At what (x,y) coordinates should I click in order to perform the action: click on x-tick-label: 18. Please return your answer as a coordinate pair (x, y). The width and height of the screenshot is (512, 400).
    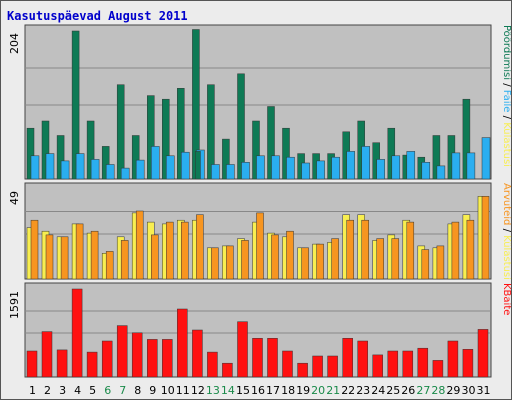
    Looking at the image, I should click on (288, 390).